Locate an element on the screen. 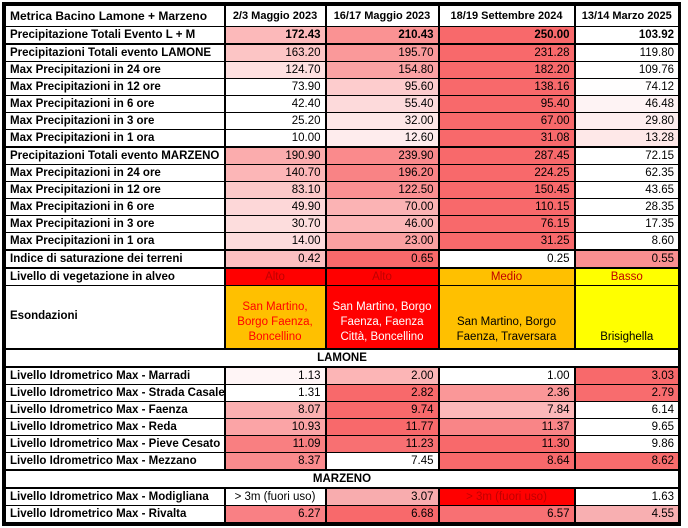  value-cell-idro-max-strada-casale-event4: 2.79 is located at coordinates (626, 393).